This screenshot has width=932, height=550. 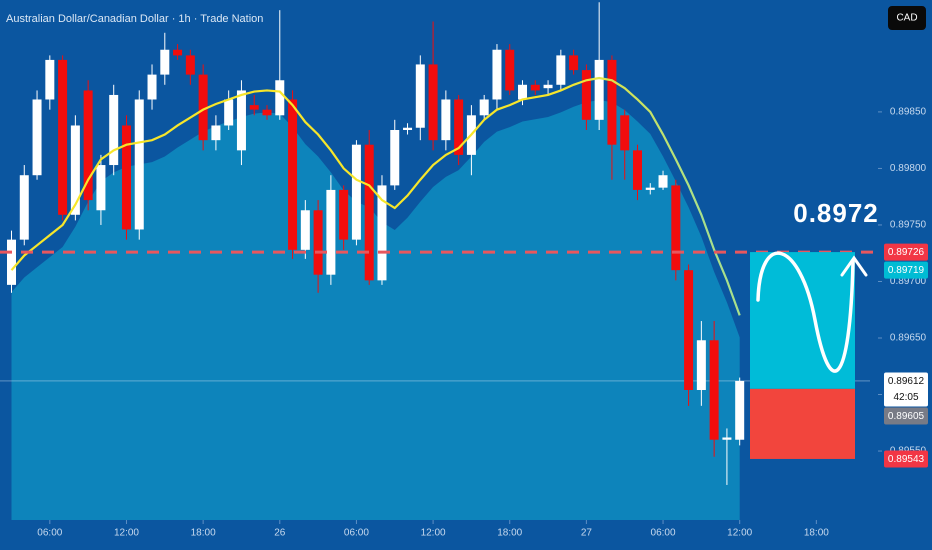 I want to click on y-tick-label: 0.89850, so click(x=908, y=112).